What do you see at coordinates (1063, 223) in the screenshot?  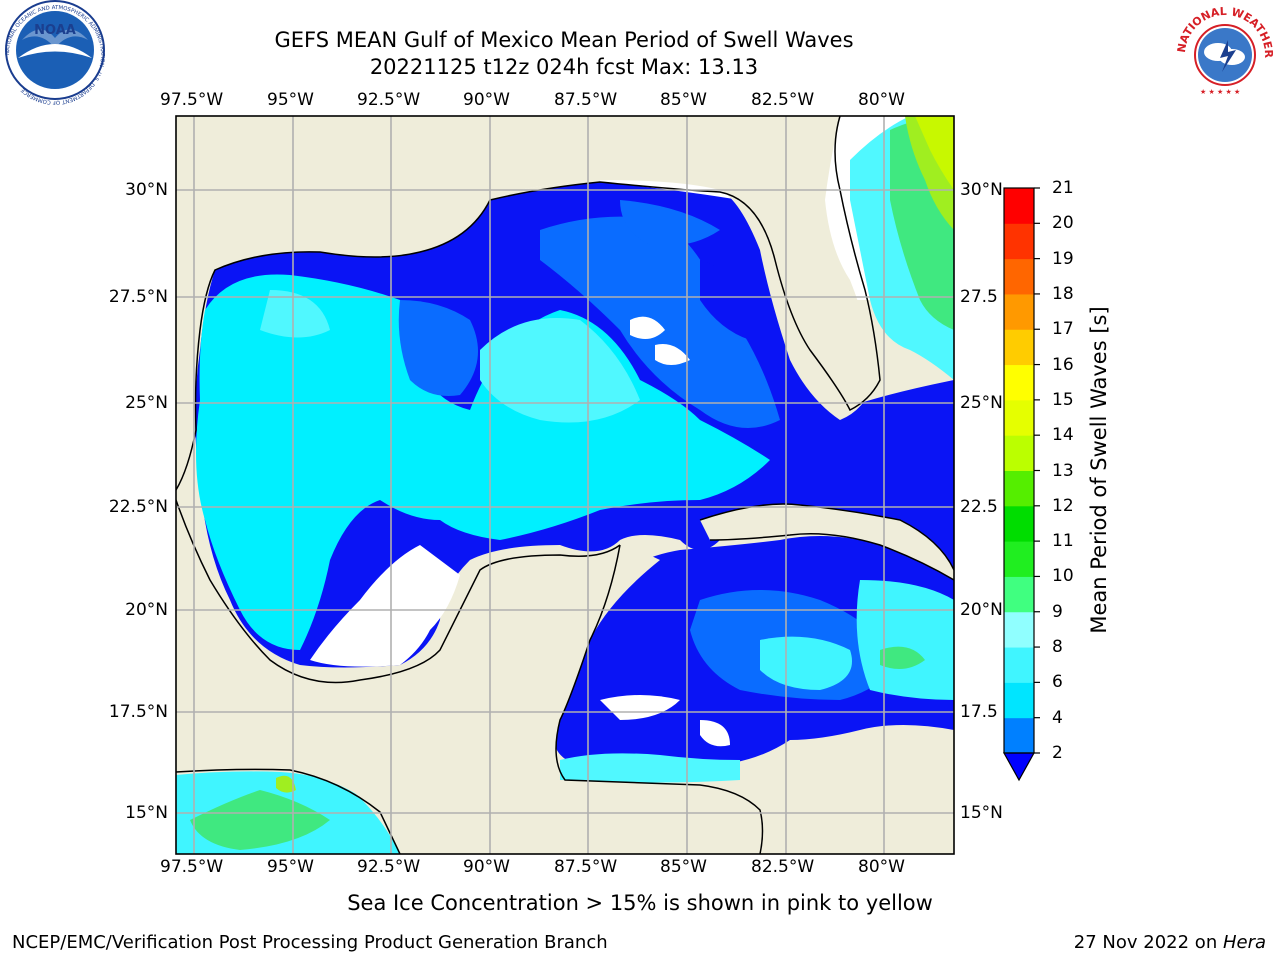 I see `colorbar-tick-label: 20` at bounding box center [1063, 223].